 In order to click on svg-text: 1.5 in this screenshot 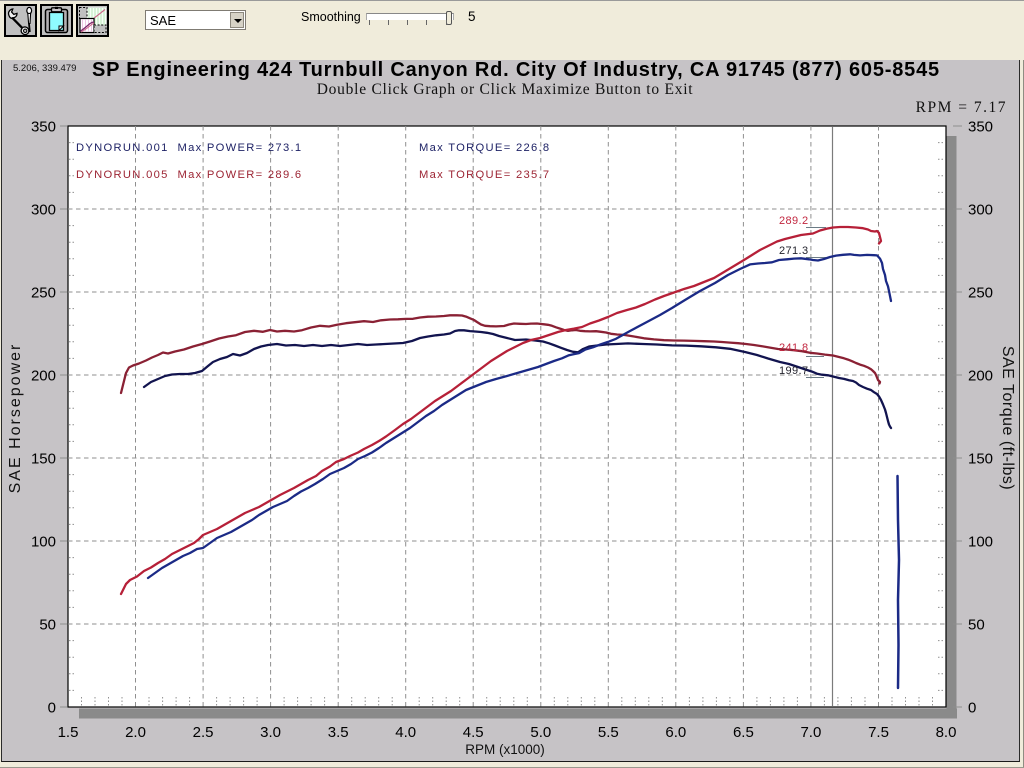, I will do `click(68, 732)`.